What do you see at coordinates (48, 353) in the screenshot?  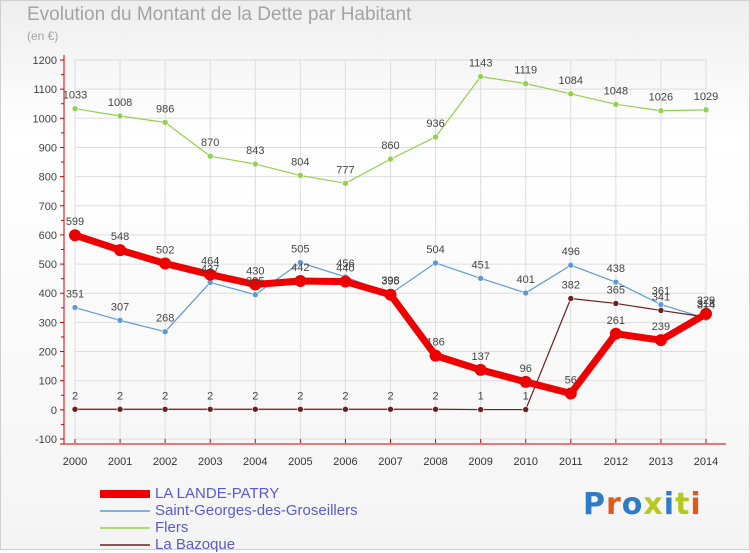 I see `y-tick-label: 200` at bounding box center [48, 353].